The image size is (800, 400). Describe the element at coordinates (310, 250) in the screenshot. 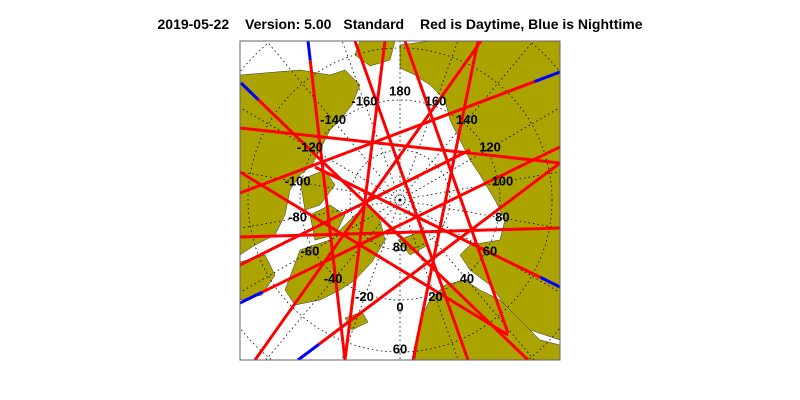

I see `longitude-label: -60` at that location.